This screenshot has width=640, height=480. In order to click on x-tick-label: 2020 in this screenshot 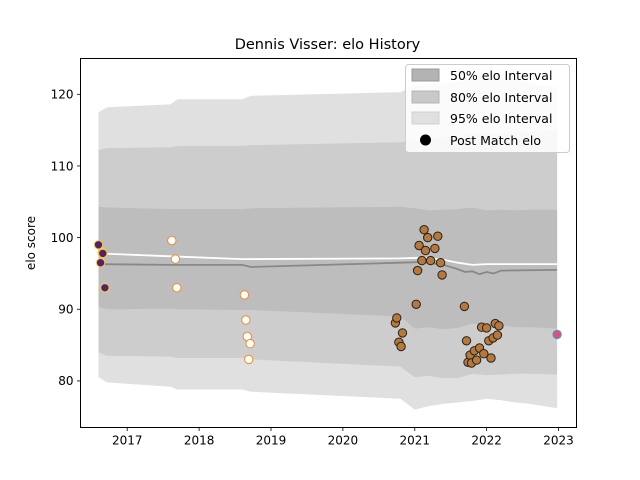, I will do `click(343, 441)`.